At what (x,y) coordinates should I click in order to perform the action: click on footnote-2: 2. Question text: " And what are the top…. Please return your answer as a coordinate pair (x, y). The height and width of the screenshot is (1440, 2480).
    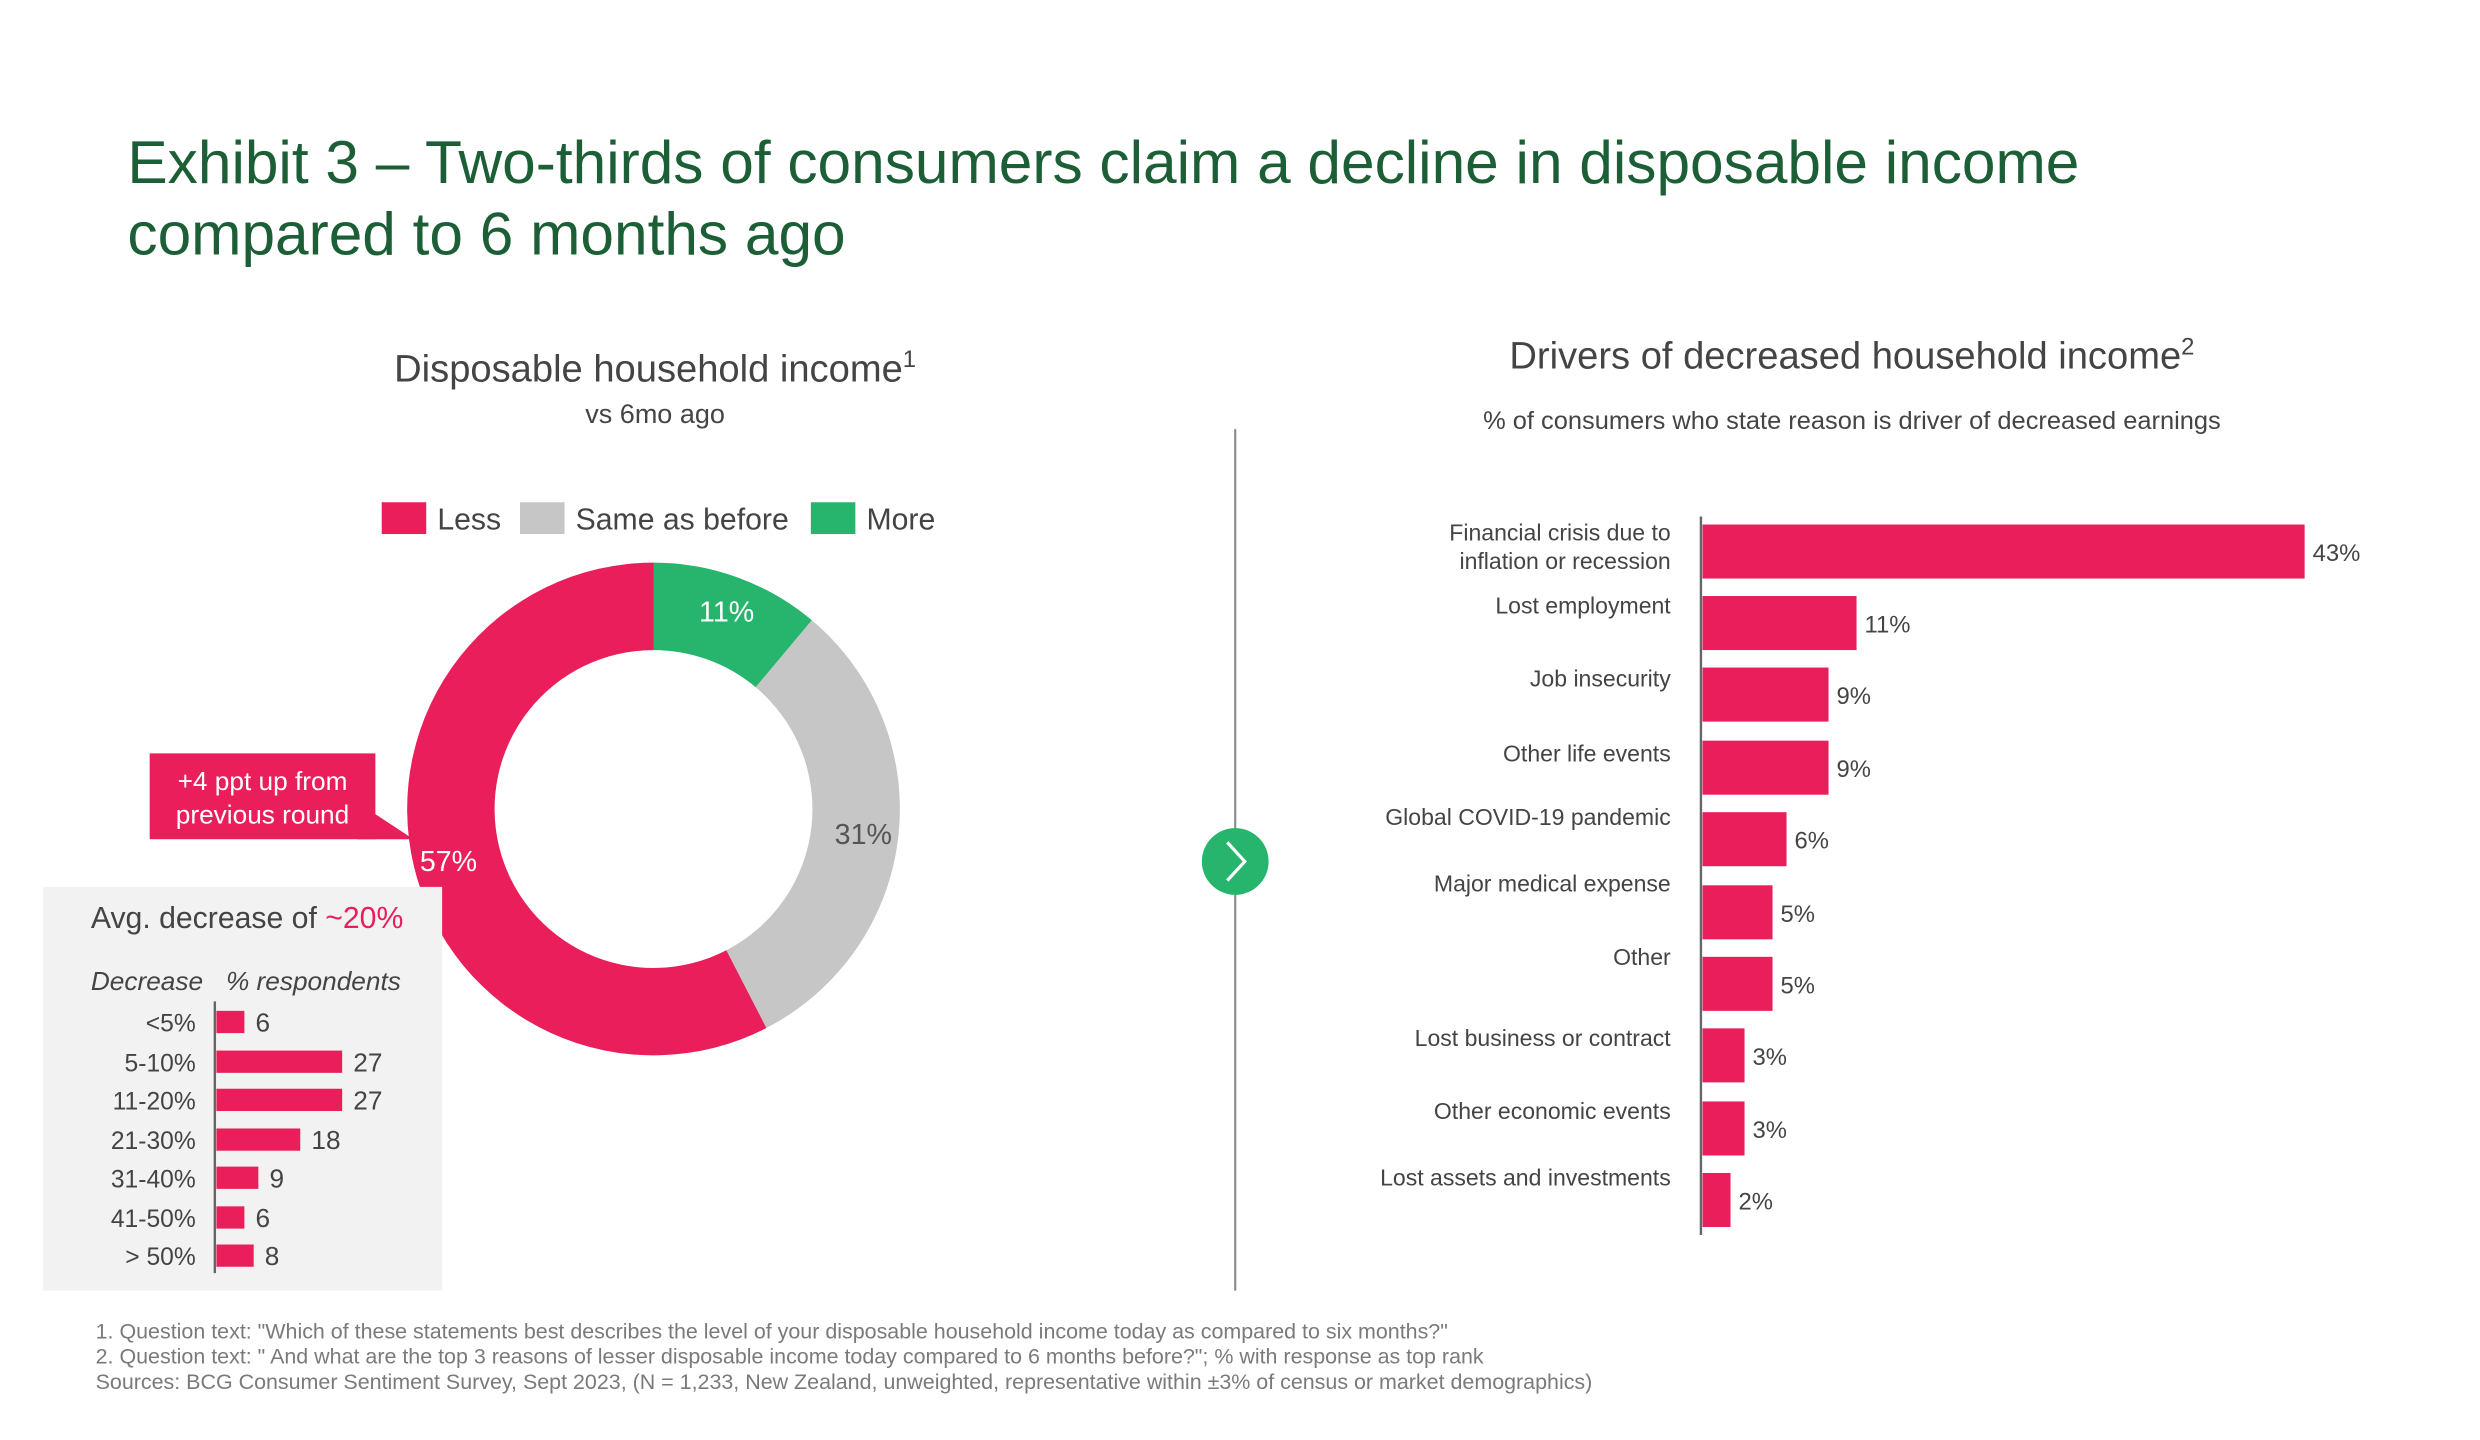
    Looking at the image, I should click on (790, 1357).